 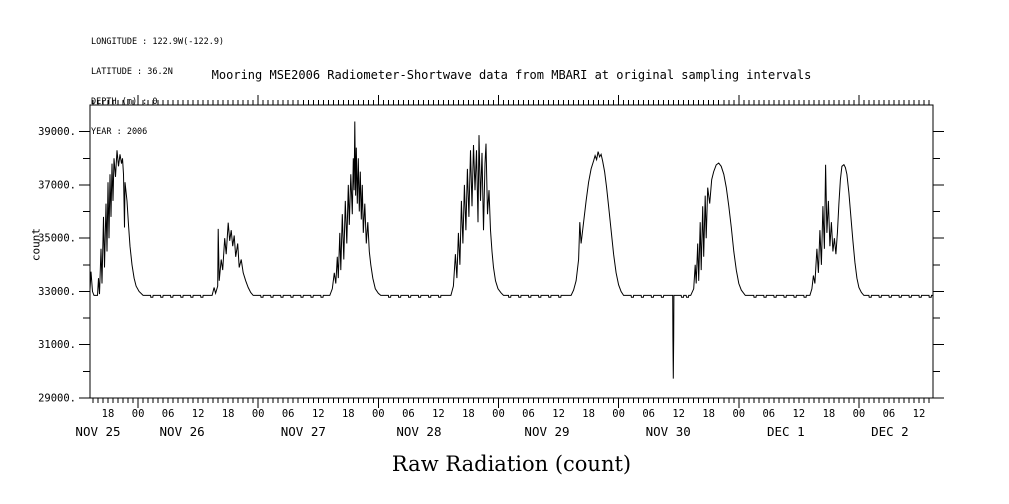 I want to click on y-tick-label: 33000., so click(x=57, y=292).